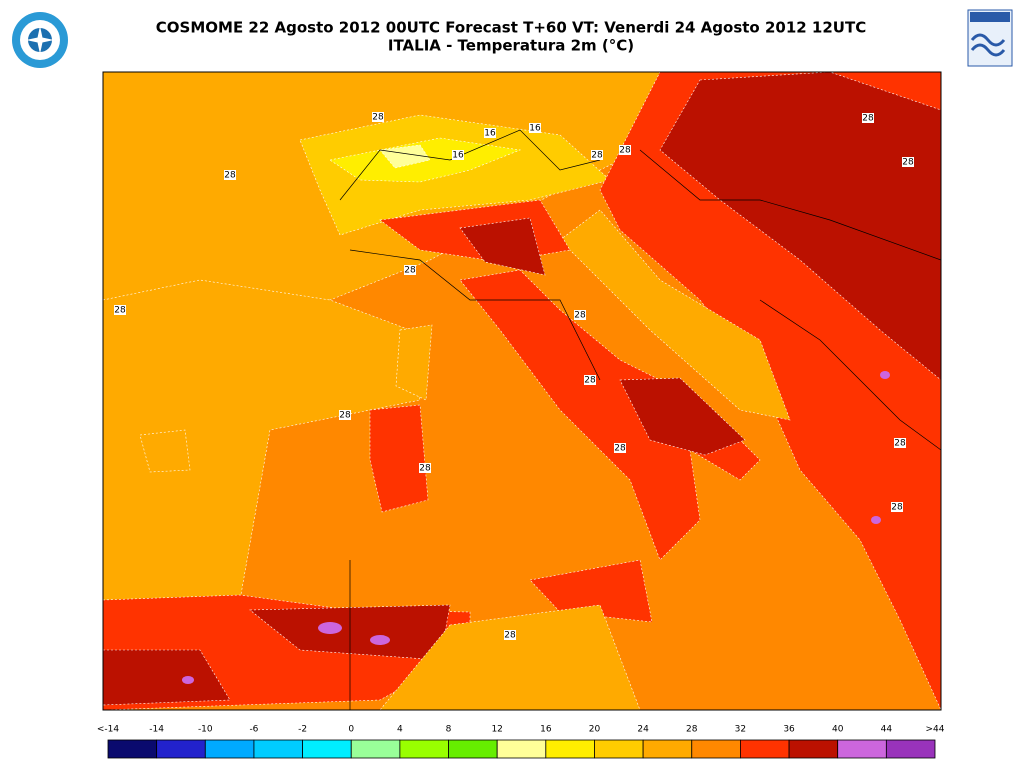  I want to click on logo-right, so click(990, 38).